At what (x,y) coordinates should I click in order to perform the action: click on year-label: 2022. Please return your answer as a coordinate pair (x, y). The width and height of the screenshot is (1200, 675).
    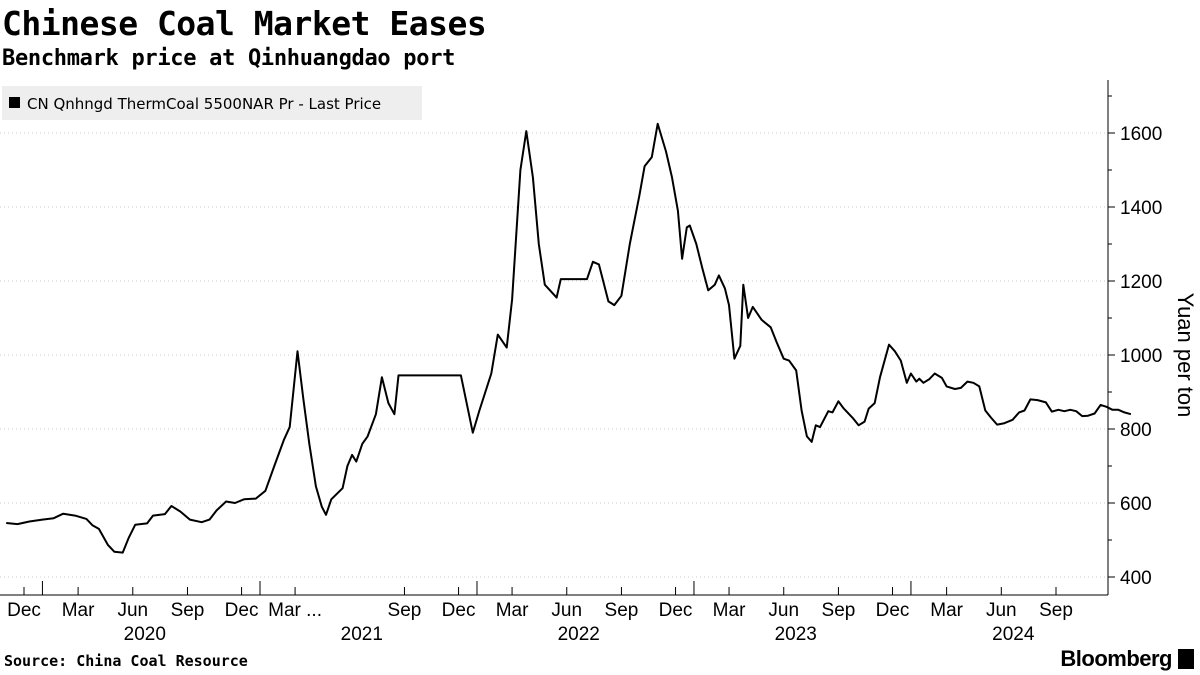
    Looking at the image, I should click on (579, 634).